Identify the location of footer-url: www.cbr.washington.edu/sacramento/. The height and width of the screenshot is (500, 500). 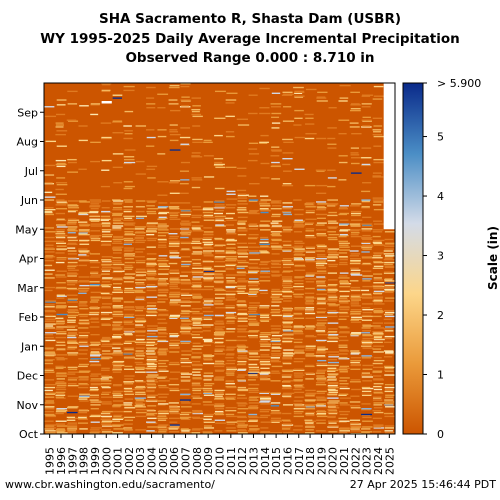
(110, 484).